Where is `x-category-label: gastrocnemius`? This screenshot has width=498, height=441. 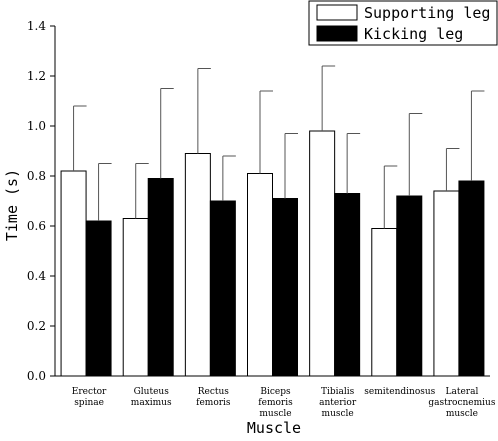 x-category-label: gastrocnemius is located at coordinates (461, 403).